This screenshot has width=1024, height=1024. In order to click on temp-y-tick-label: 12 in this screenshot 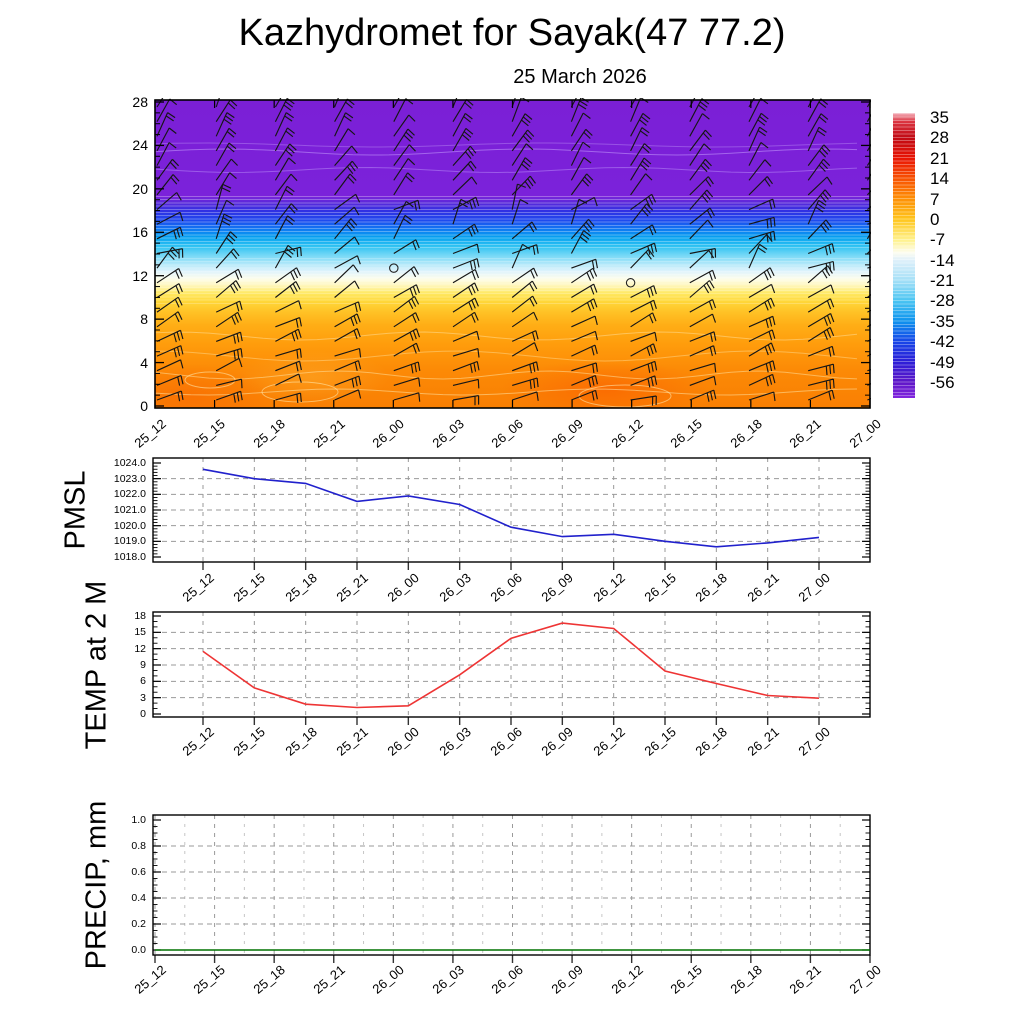, I will do `click(140, 648)`.